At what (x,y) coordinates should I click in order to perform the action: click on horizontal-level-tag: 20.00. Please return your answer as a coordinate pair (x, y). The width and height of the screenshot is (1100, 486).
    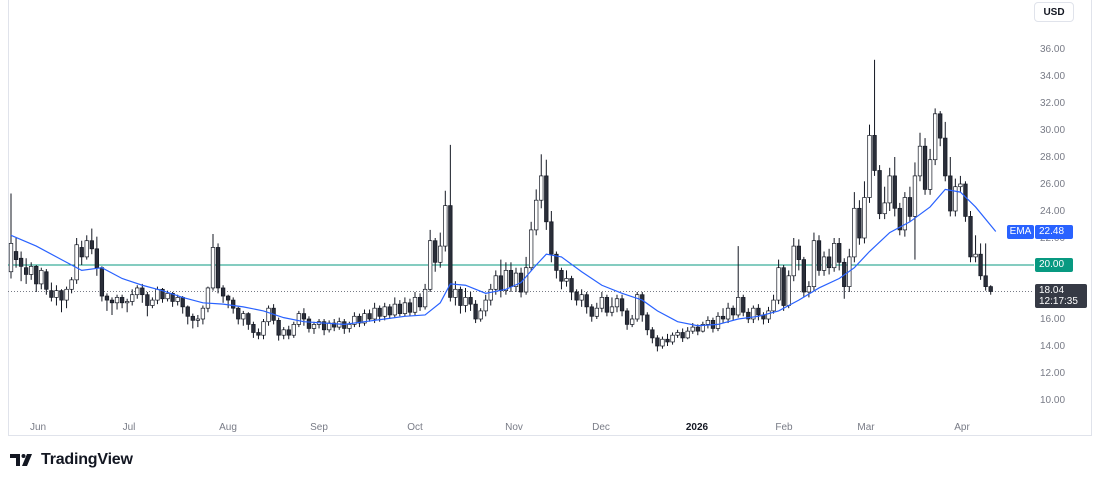
    Looking at the image, I should click on (1054, 265).